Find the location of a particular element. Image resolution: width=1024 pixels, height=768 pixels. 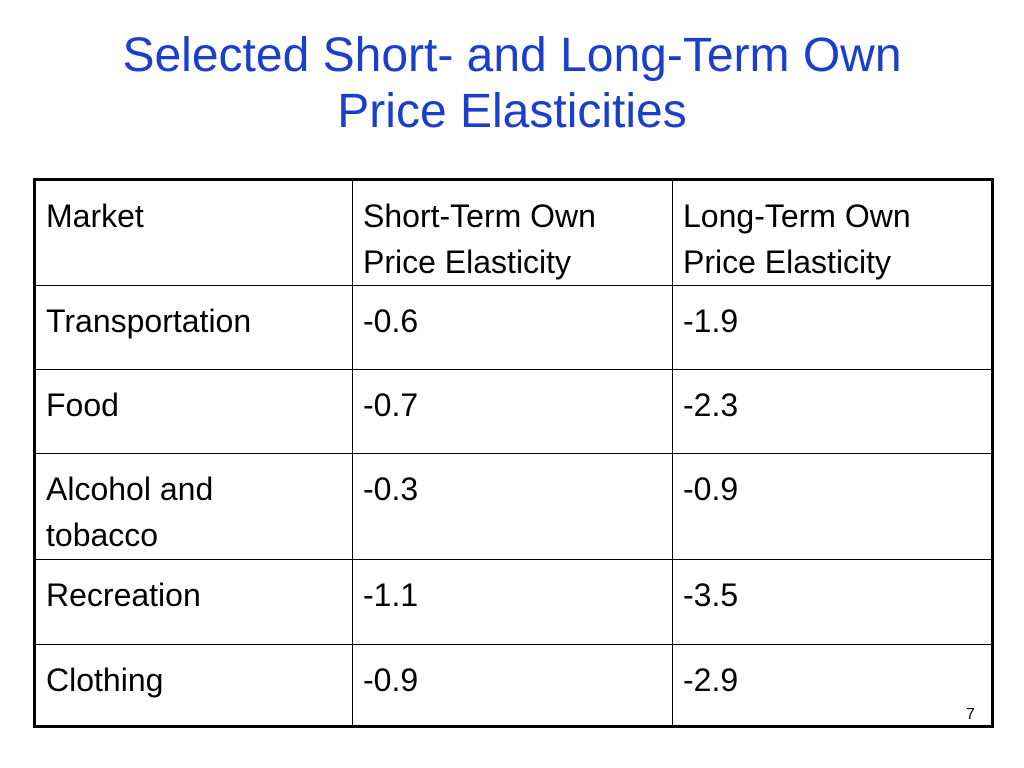

long-term-cell: -0.9 is located at coordinates (832, 506).